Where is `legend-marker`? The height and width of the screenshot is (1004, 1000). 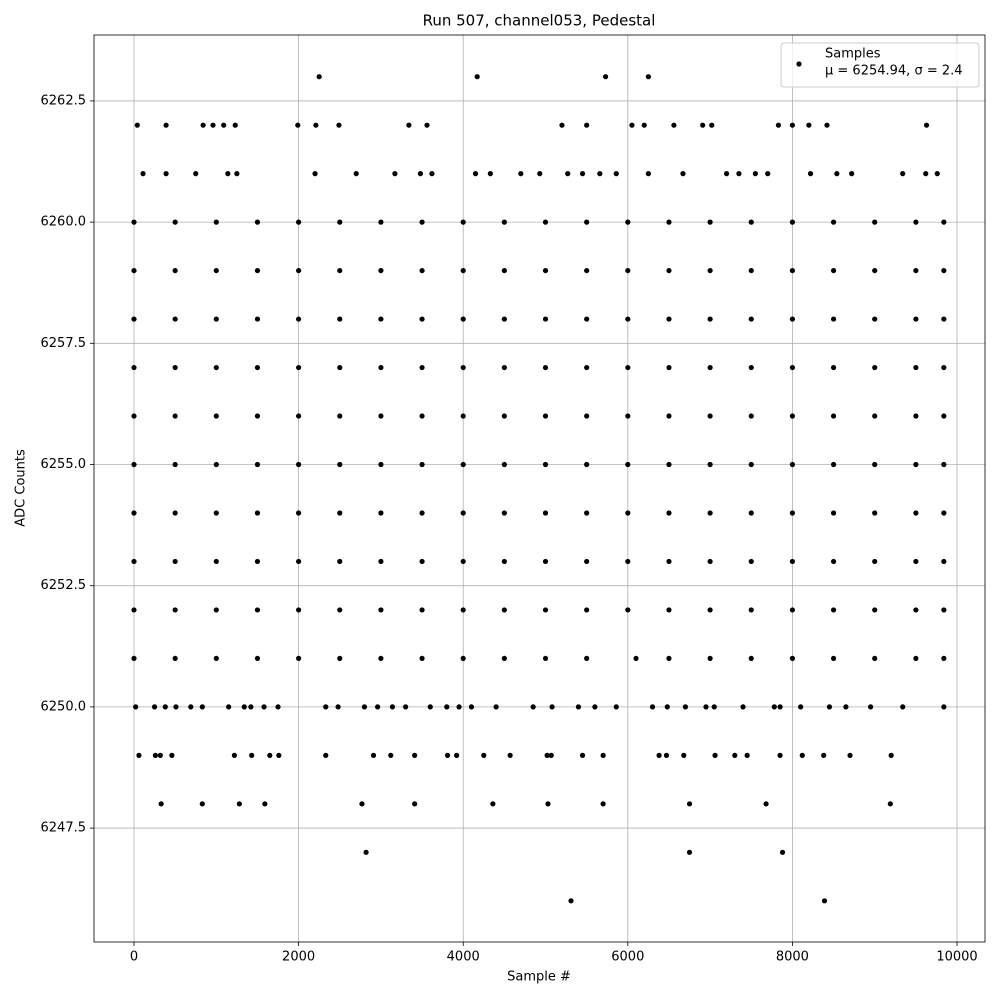
legend-marker is located at coordinates (799, 64).